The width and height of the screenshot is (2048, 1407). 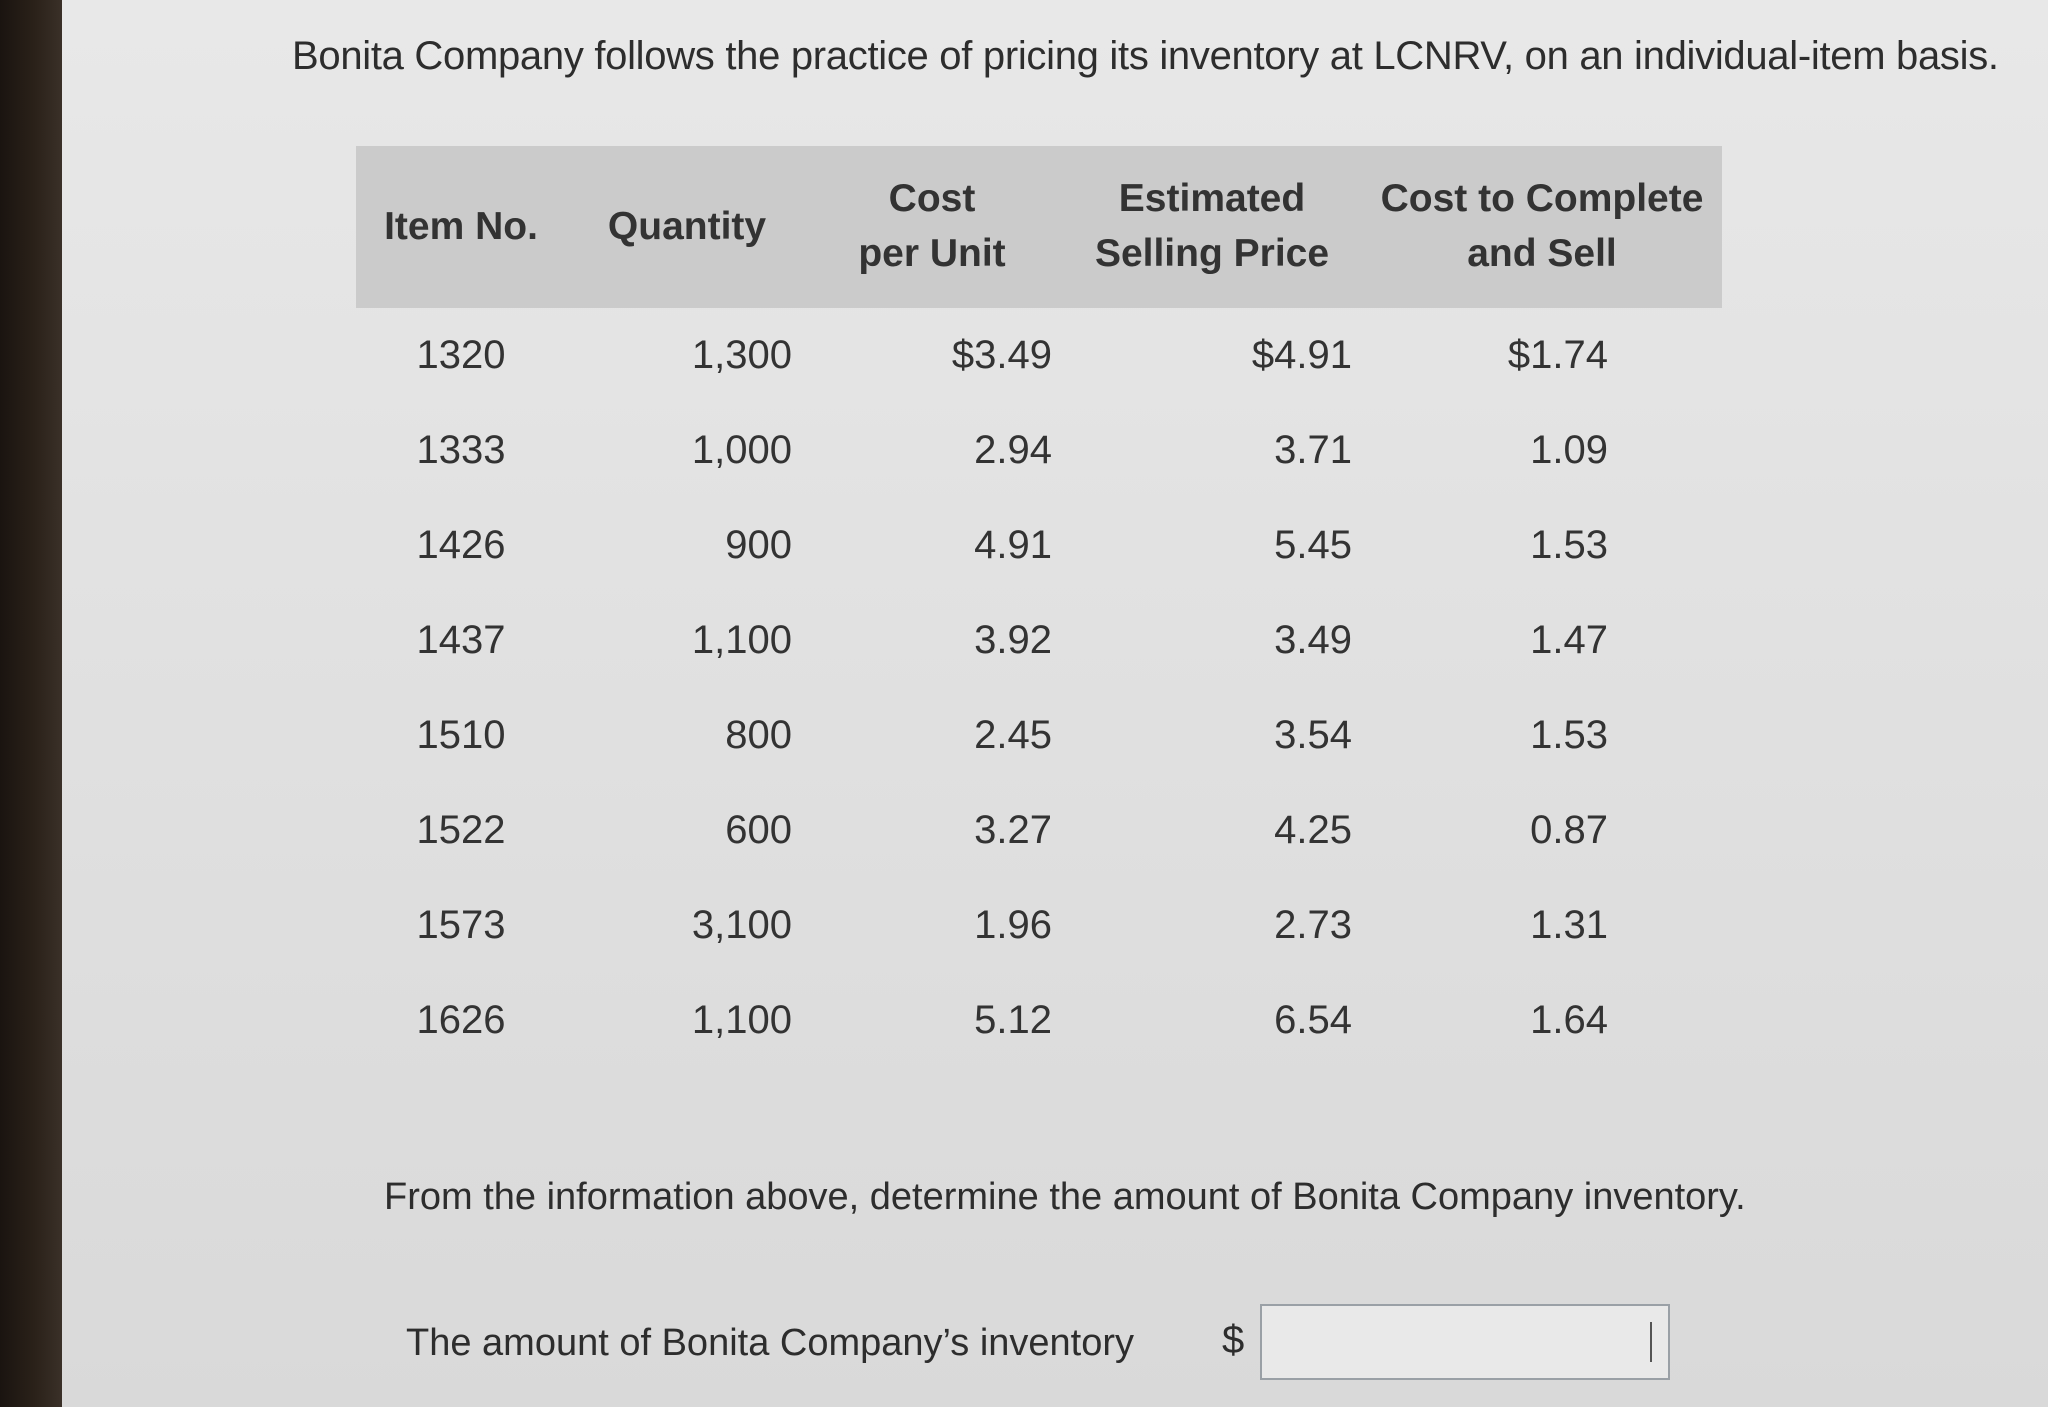 What do you see at coordinates (1313, 545) in the screenshot?
I see `cell-selling-price: 5.45` at bounding box center [1313, 545].